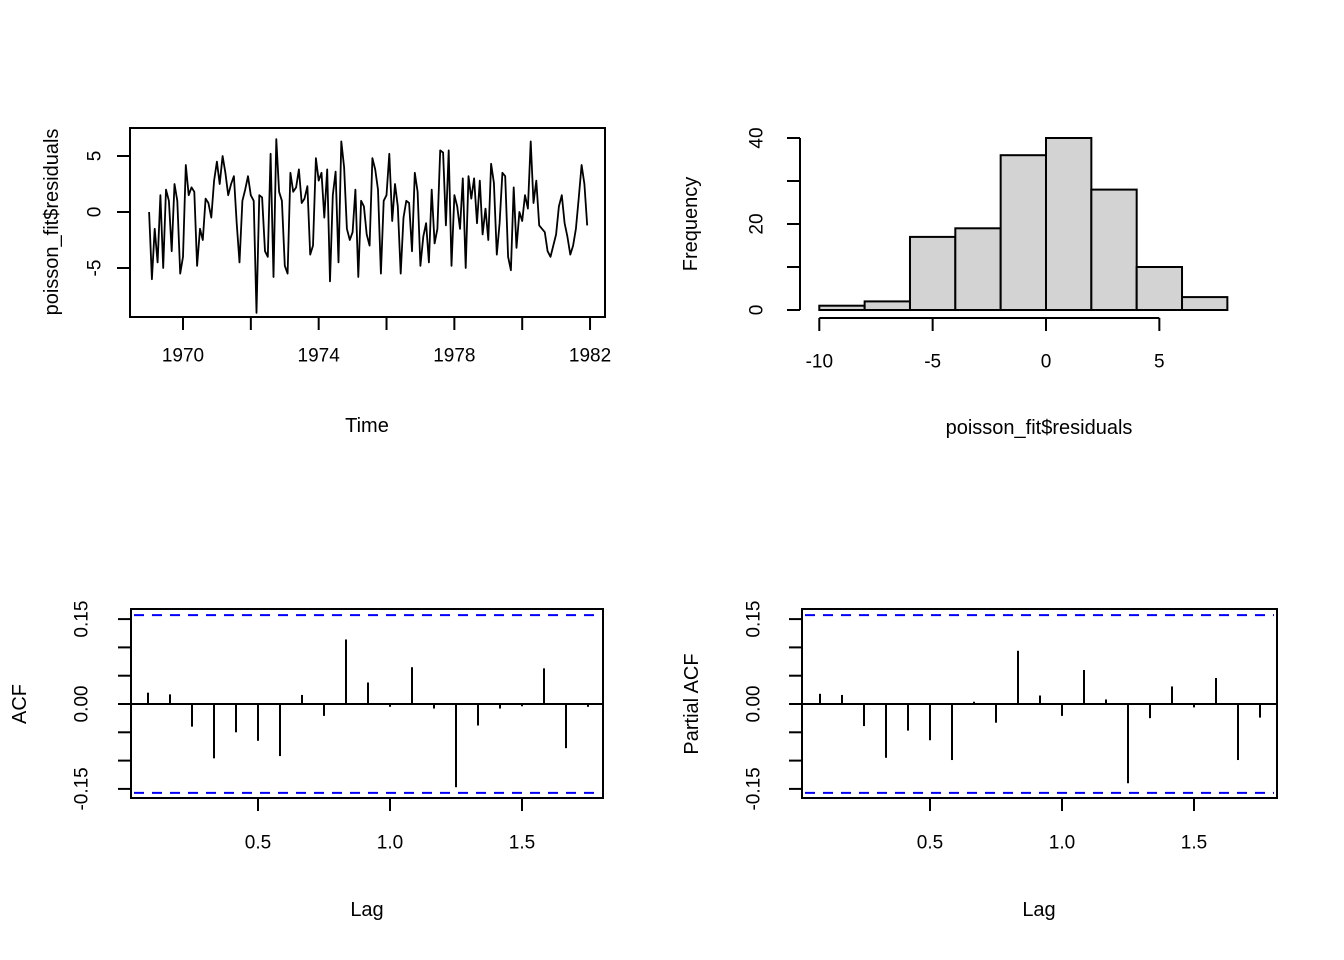 The height and width of the screenshot is (960, 1344). What do you see at coordinates (1011, 727) in the screenshot?
I see `pacf-plot-area: 0.5 1.0 1.5 -0.15 0.00 0.15` at bounding box center [1011, 727].